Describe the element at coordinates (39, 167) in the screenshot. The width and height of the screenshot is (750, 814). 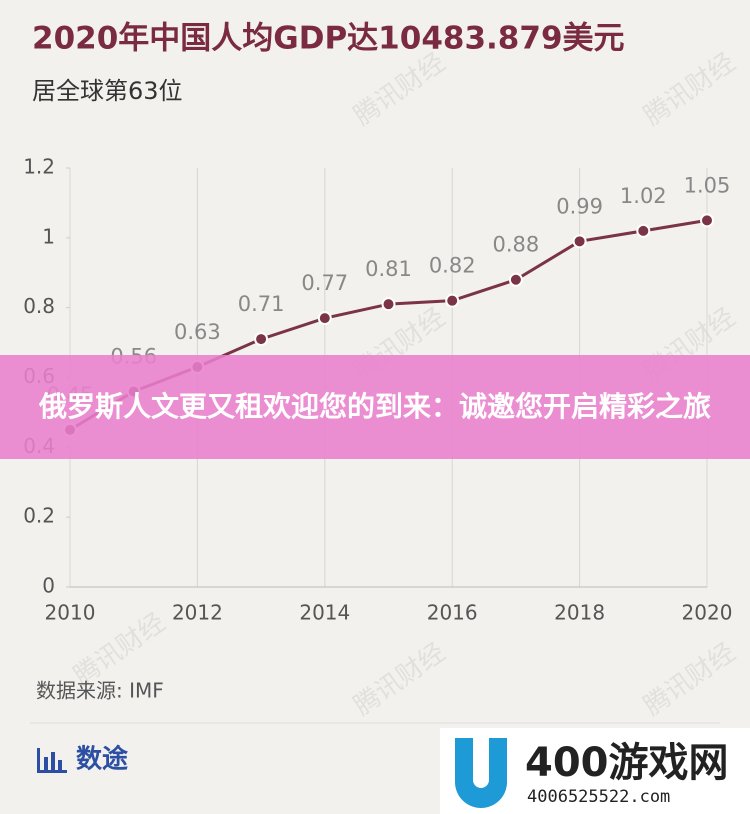
I see `y-tick-label: 1.2` at that location.